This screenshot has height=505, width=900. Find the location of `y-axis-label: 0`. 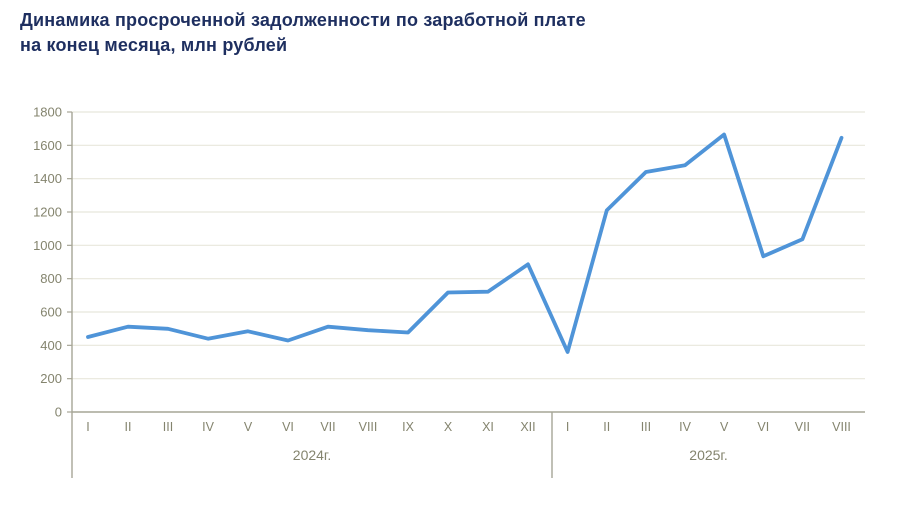

y-axis-label: 0 is located at coordinates (58, 412).